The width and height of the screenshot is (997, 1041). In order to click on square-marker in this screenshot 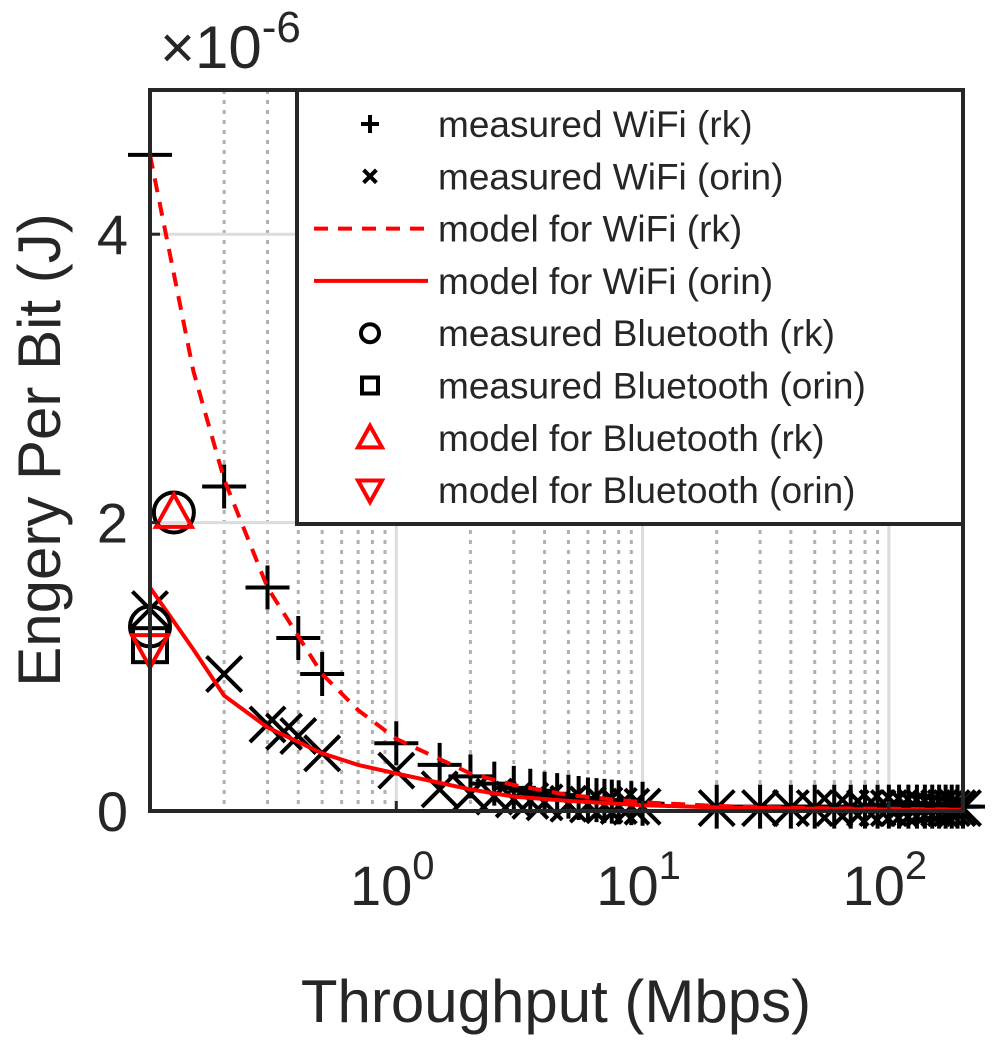, I will do `click(370, 385)`.